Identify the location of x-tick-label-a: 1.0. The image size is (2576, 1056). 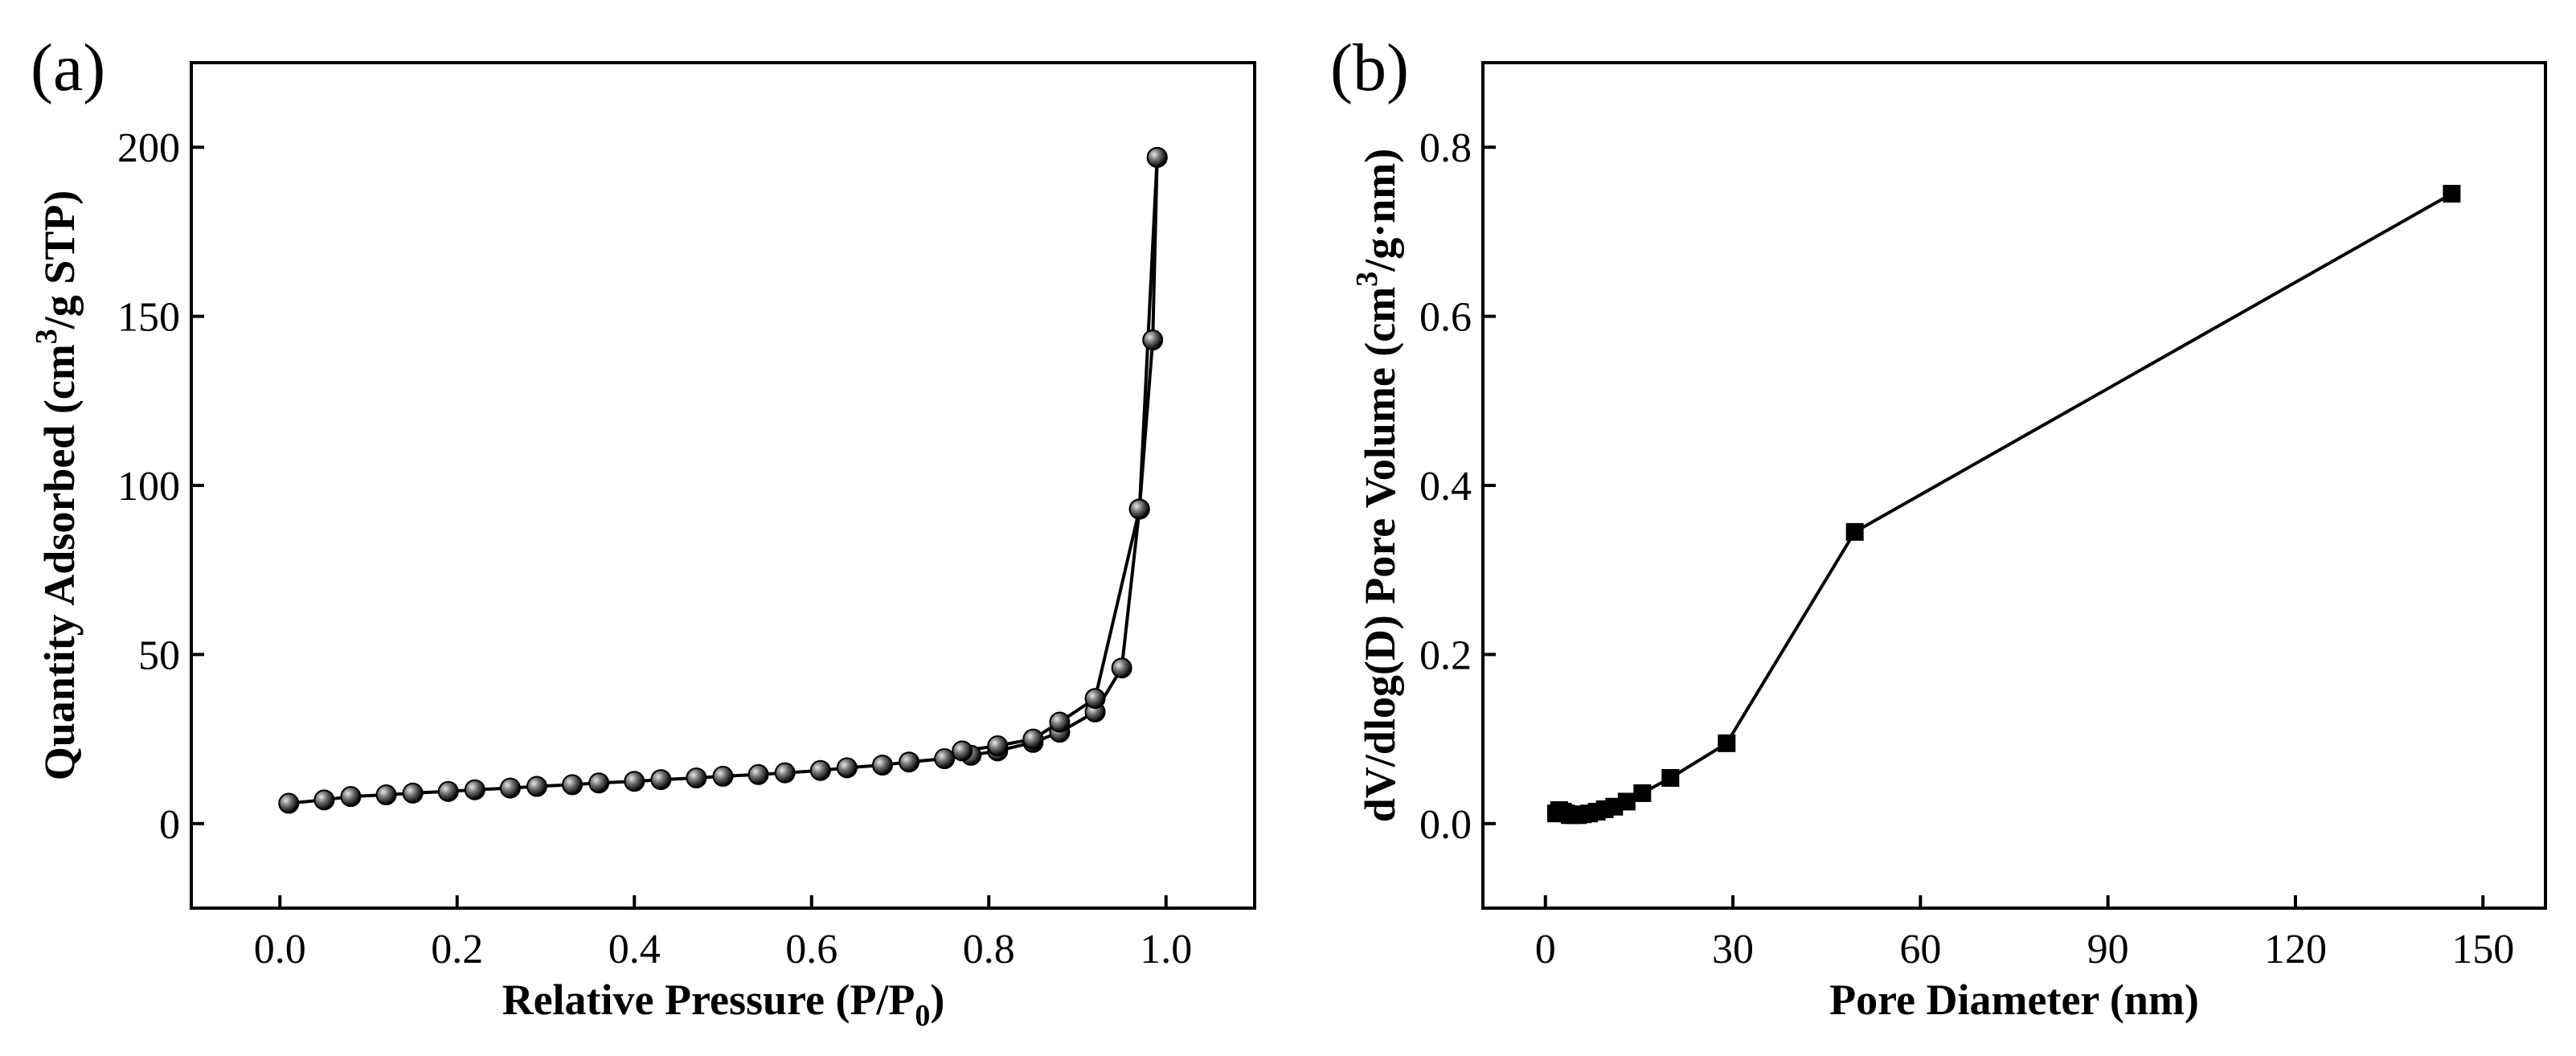
(1166, 949).